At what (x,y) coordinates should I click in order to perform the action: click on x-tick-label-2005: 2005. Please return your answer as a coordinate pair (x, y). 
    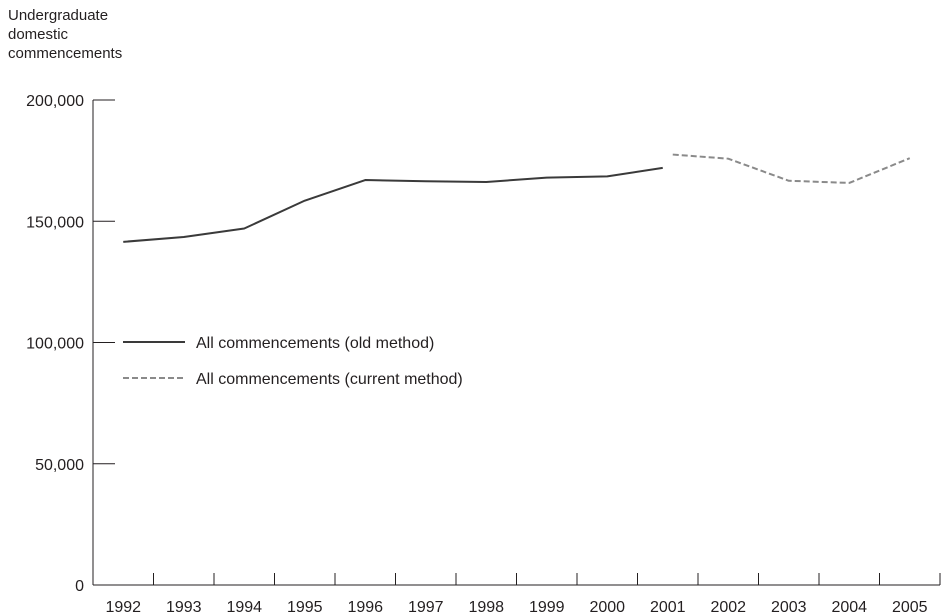
    Looking at the image, I should click on (910, 607).